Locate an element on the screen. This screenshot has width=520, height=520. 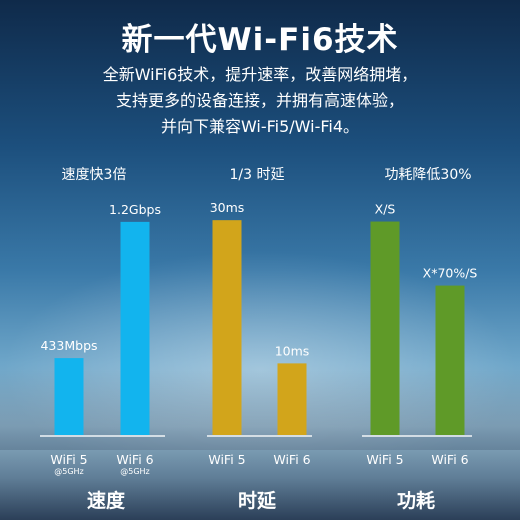
category-label-1-2: WiFi 6 is located at coordinates (134, 459).